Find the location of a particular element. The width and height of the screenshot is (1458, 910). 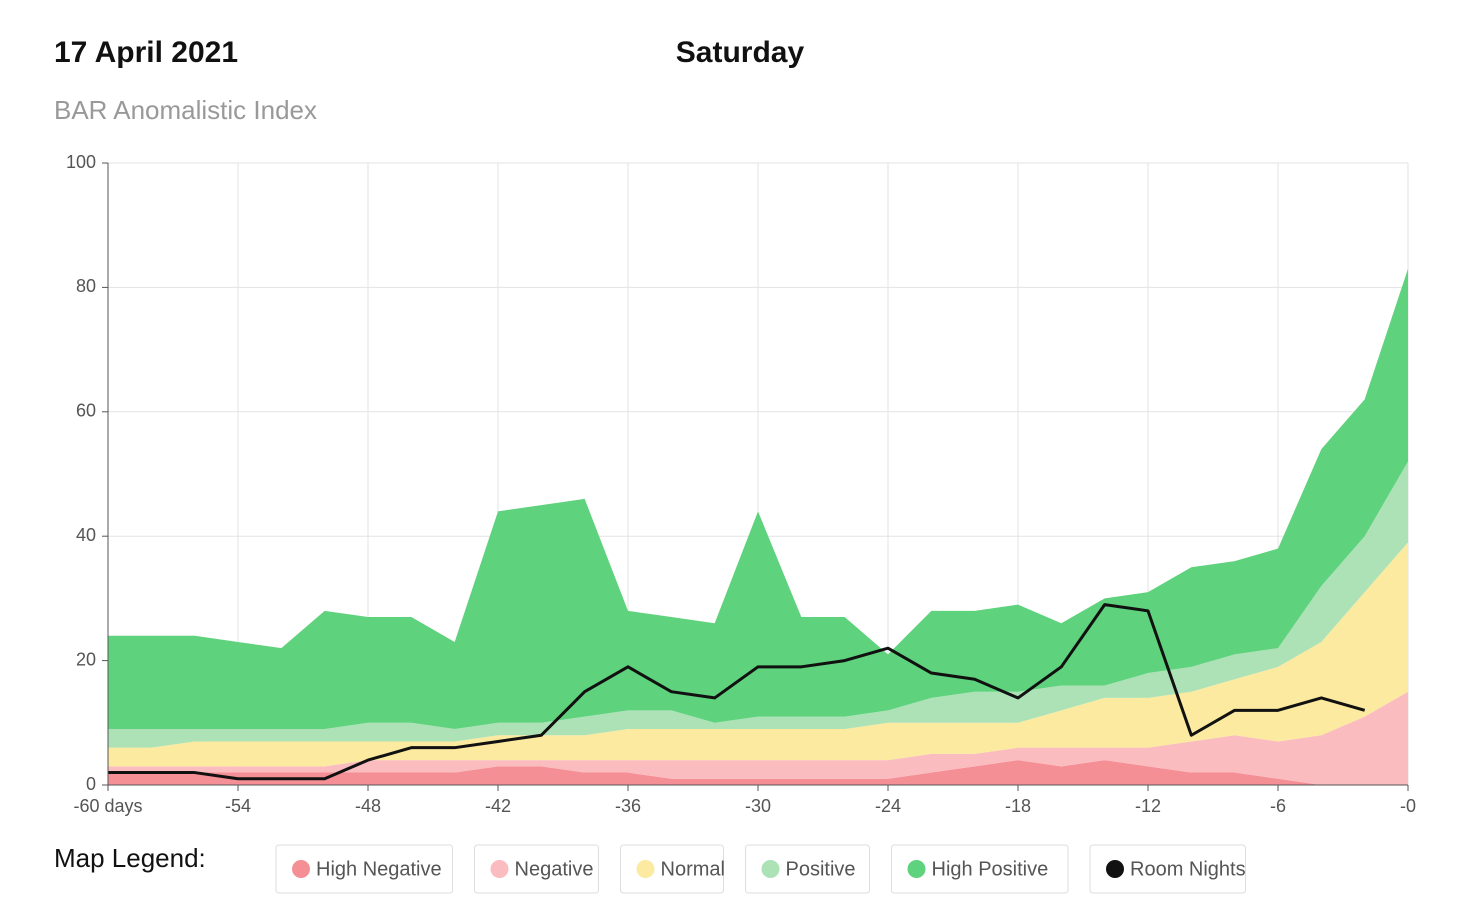

y-tick-label: 0 is located at coordinates (91, 784).